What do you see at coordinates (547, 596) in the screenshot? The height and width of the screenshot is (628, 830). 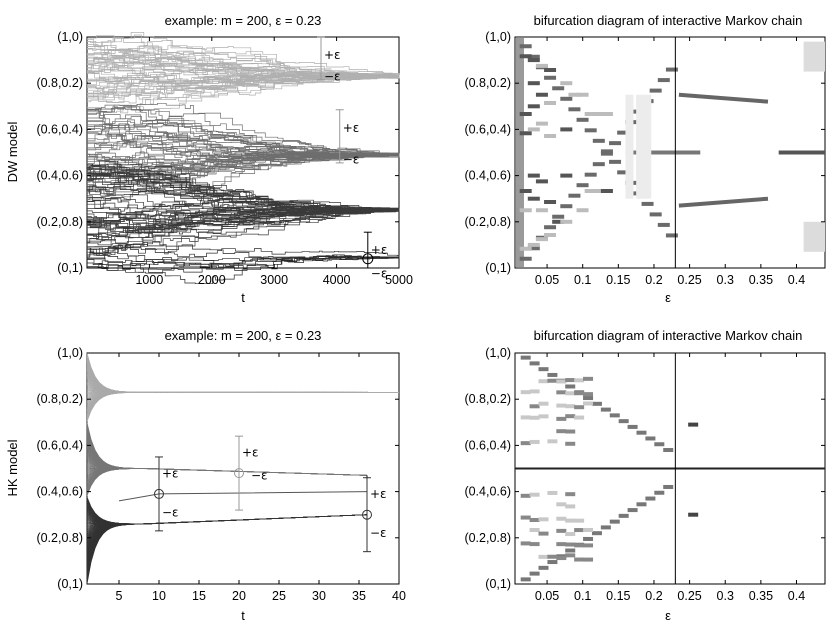 I see `x-tick-label: 0.05` at bounding box center [547, 596].